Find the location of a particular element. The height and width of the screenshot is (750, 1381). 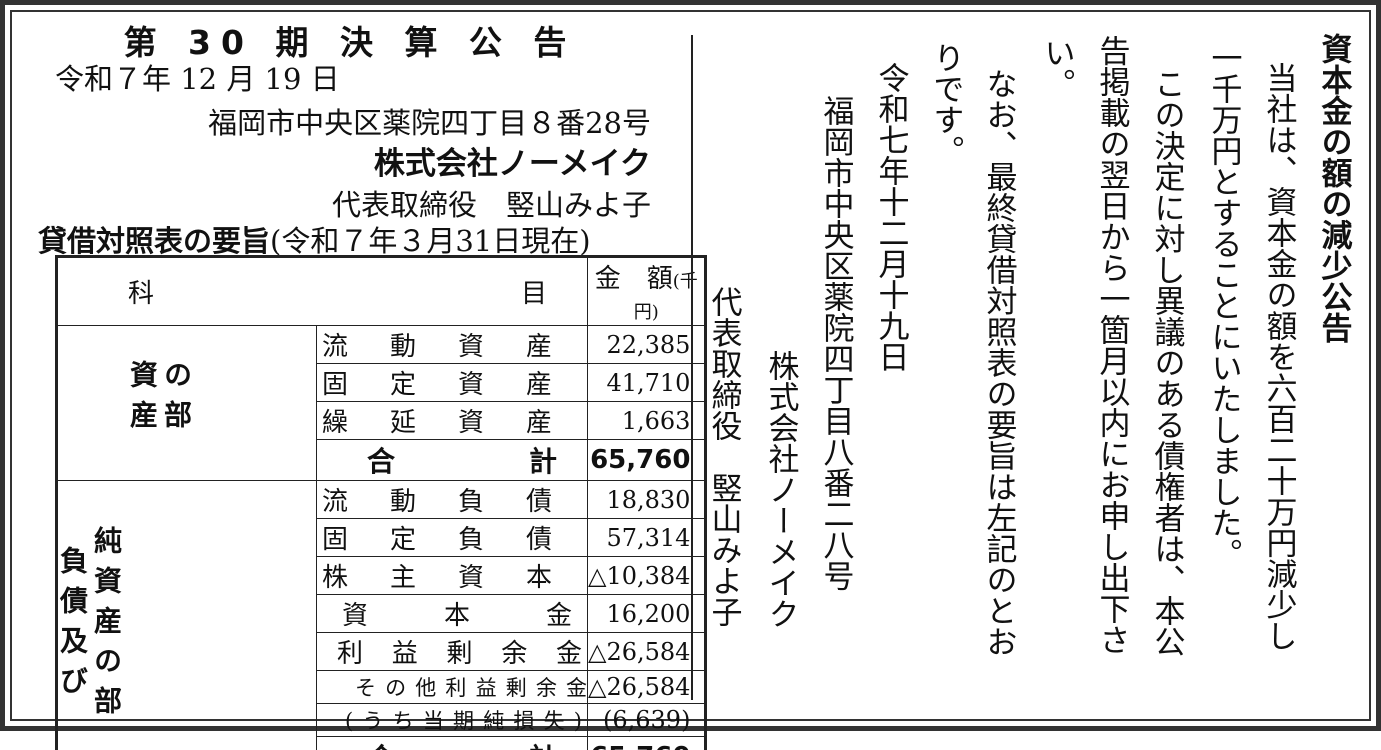

notice-text-line: この決定に対し異議のある債権者は、本公 is located at coordinates (1166, 362).